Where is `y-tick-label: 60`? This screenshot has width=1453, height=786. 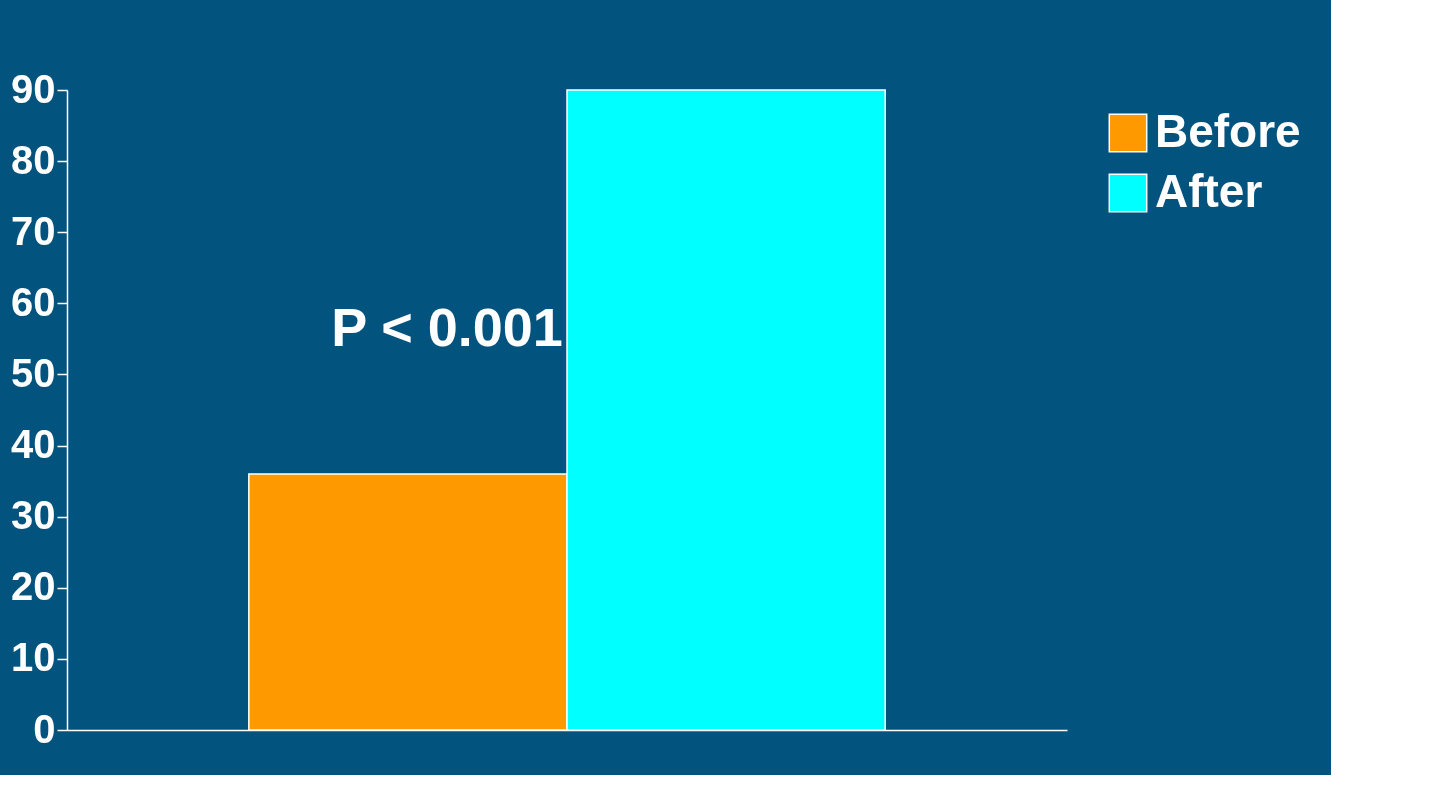
y-tick-label: 60 is located at coordinates (33, 301).